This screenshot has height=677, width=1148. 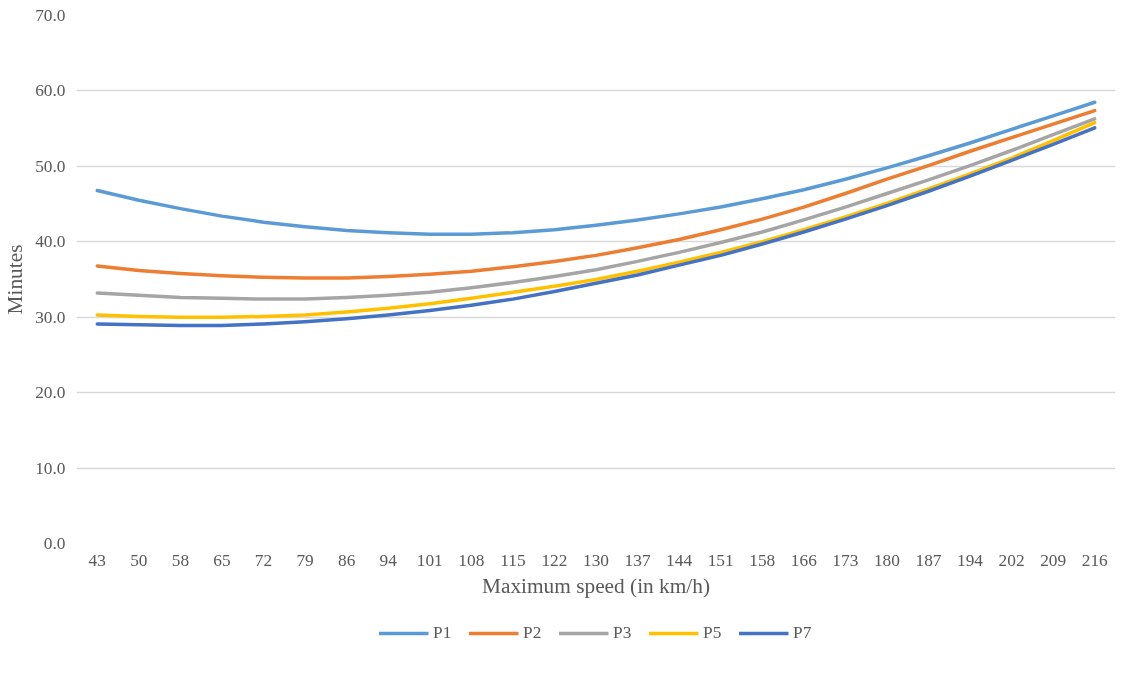 I want to click on y-tick-label: 50.0, so click(x=50, y=166).